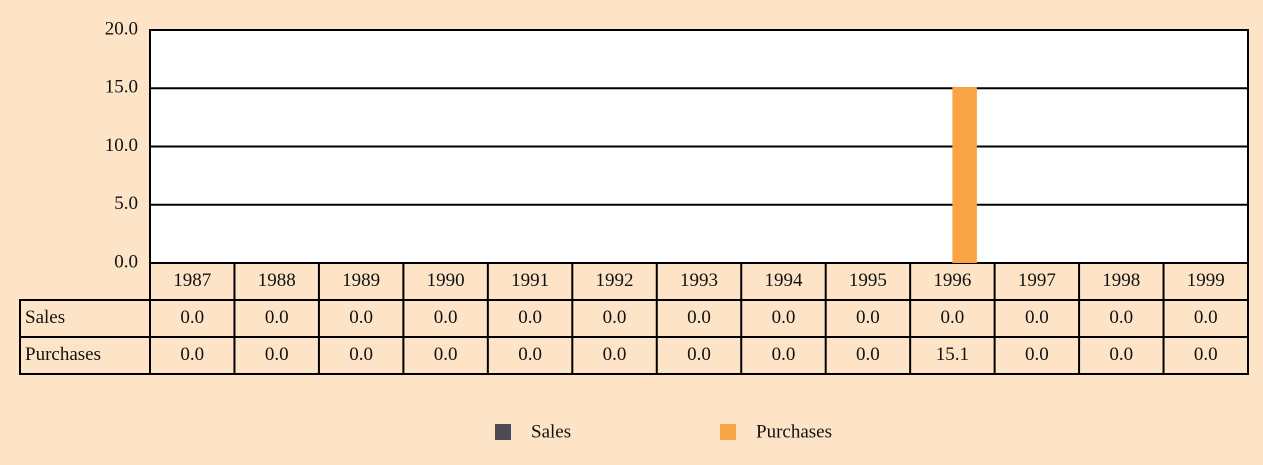  Describe the element at coordinates (699, 280) in the screenshot. I see `x-tick-label: 1993` at that location.